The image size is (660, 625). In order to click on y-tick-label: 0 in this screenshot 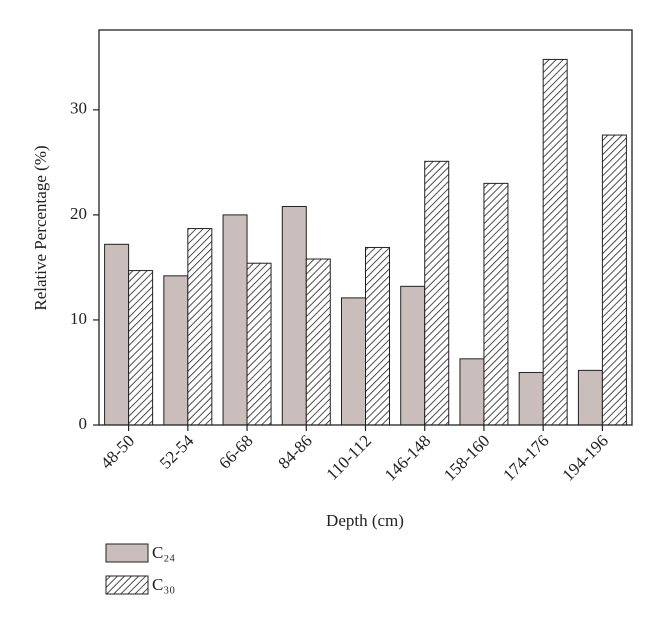, I will do `click(83, 423)`.